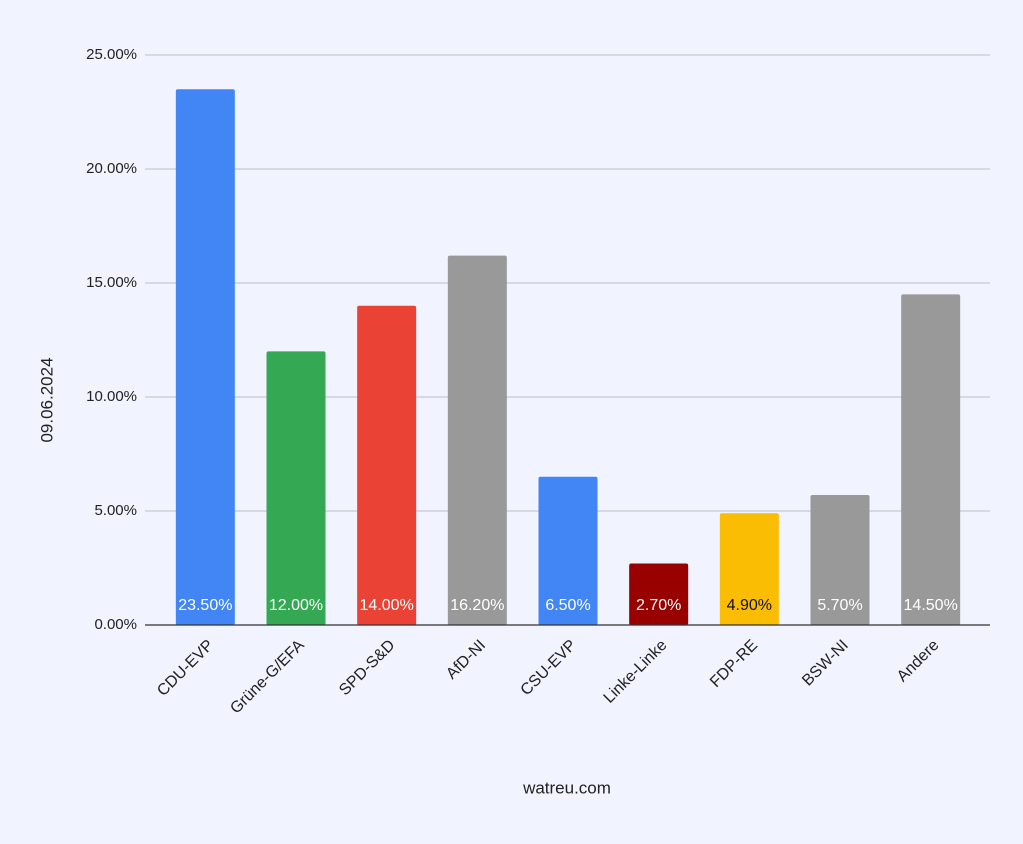  Describe the element at coordinates (111, 282) in the screenshot. I see `y-tick-label: 15.00%` at that location.